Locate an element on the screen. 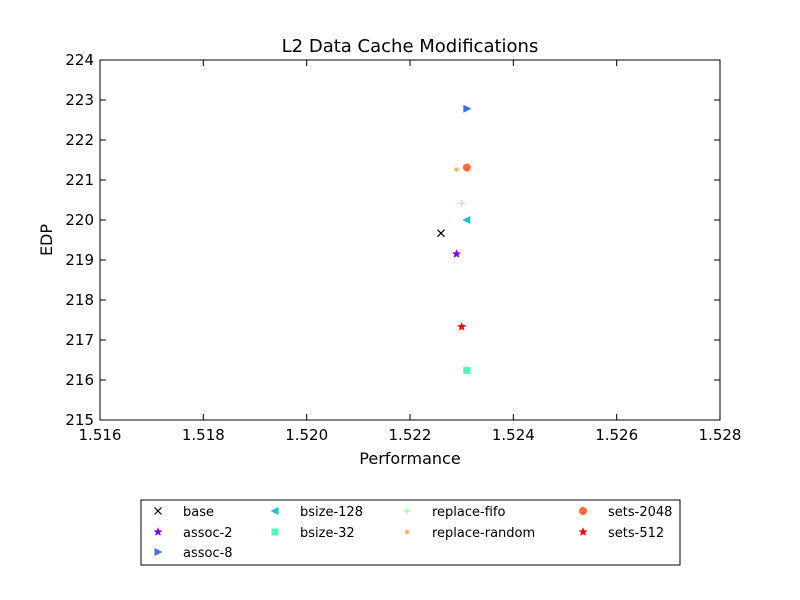  legend-item-assoc-8: assoc-8 is located at coordinates (193, 553).